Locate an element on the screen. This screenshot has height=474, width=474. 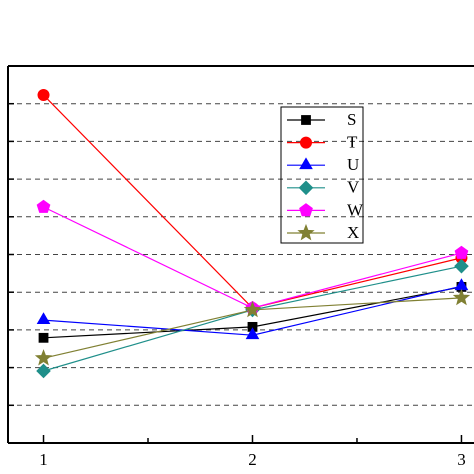
legend-label: U is located at coordinates (353, 164).